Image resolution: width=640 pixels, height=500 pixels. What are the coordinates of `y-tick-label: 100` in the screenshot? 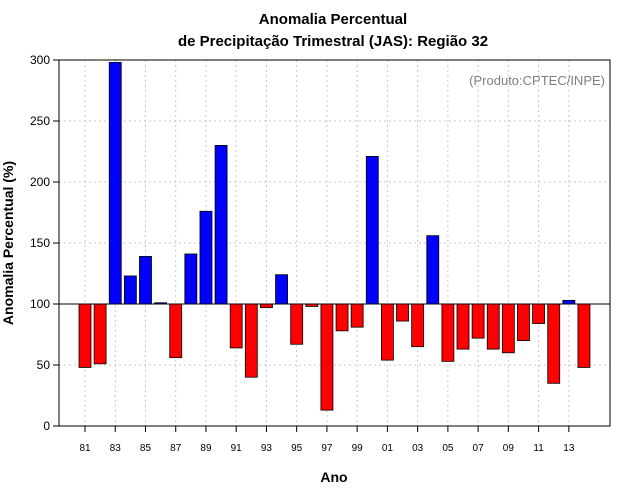 It's located at (40, 304).